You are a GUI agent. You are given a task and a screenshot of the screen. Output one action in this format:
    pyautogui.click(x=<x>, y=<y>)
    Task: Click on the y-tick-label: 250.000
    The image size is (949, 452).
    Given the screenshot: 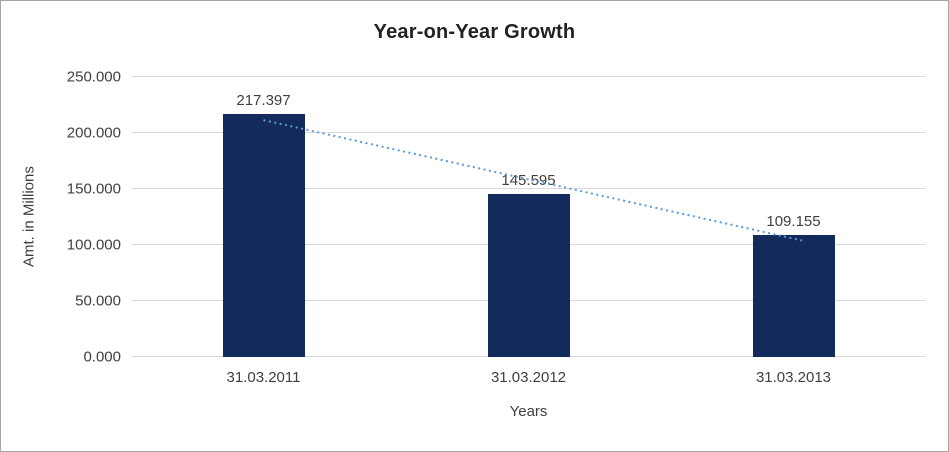 What is the action you would take?
    pyautogui.click(x=93, y=77)
    